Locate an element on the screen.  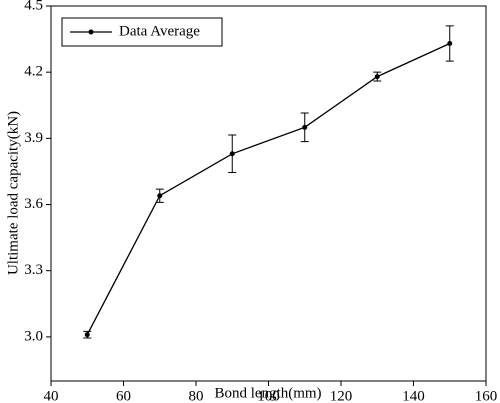
y-tick-label: 3.9 is located at coordinates (33, 138).